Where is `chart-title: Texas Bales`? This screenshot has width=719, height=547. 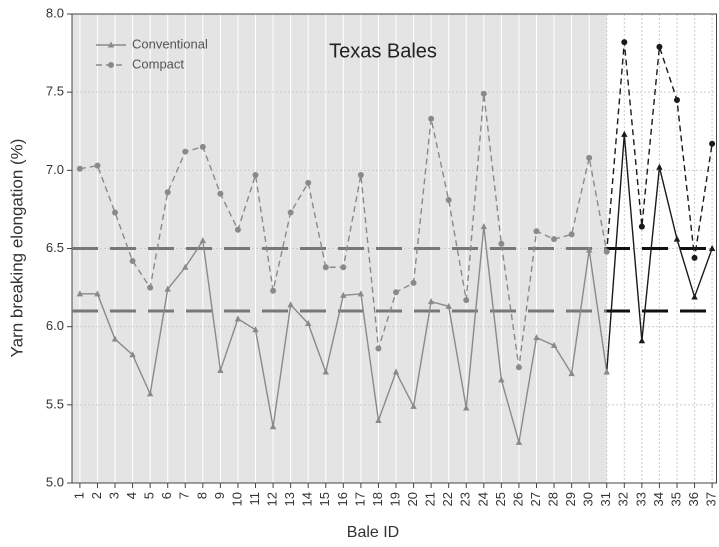
chart-title: Texas Bales is located at coordinates (383, 51).